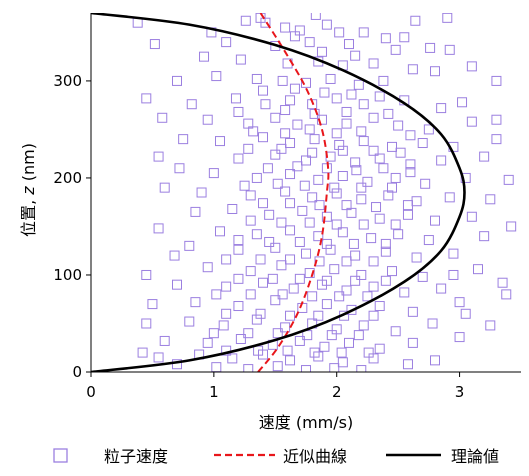  What do you see at coordinates (60, 455) in the screenshot?
I see `legend-scatter-marker` at bounding box center [60, 455].